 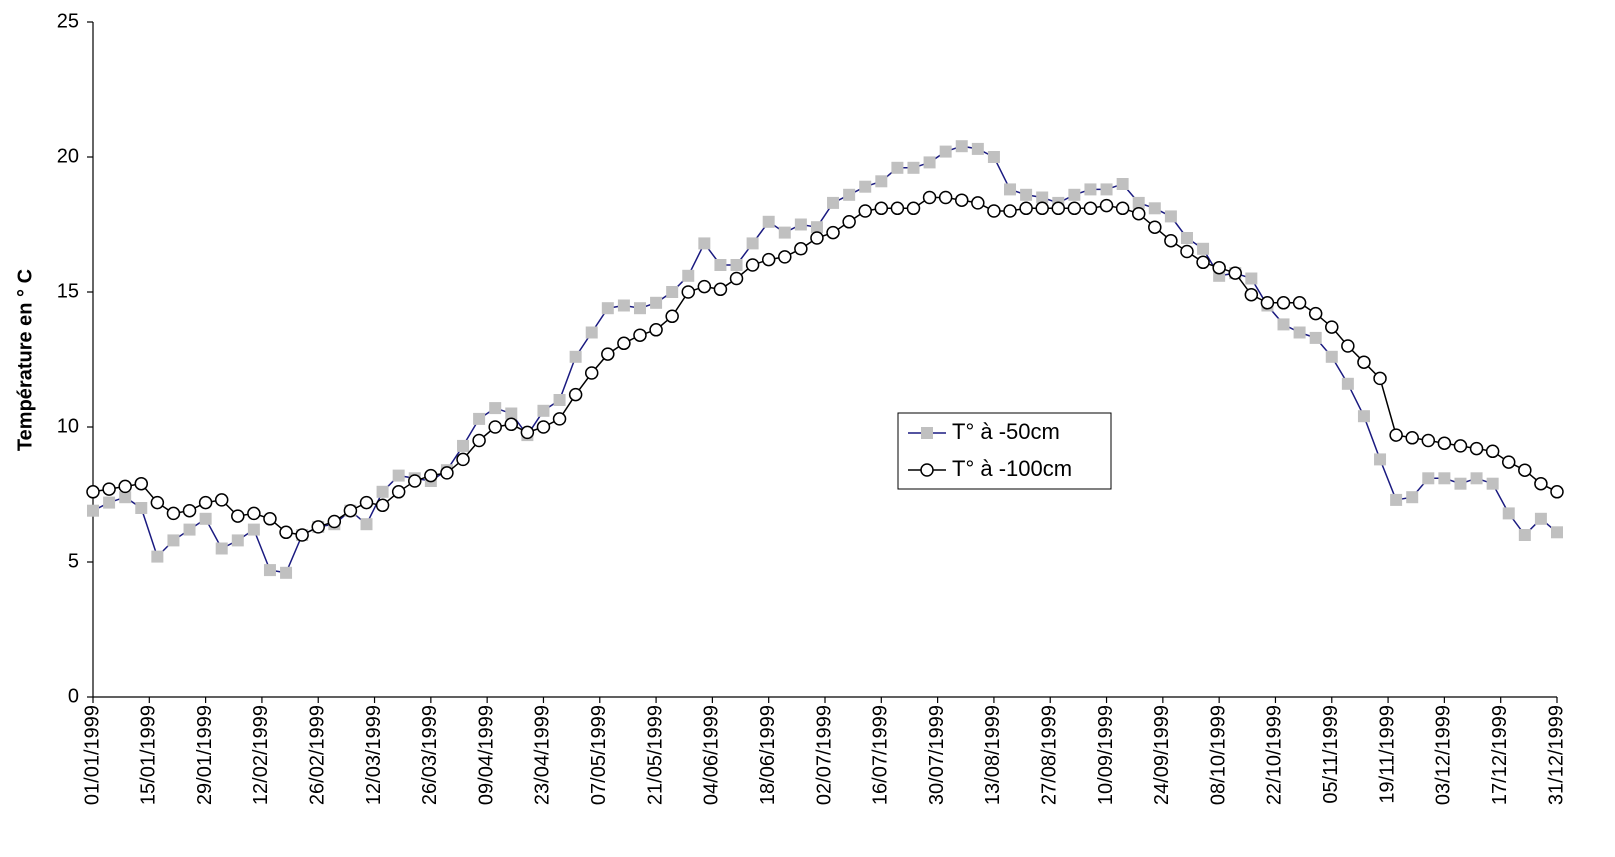 I want to click on legend-label: T° à -50cm, so click(x=1006, y=431).